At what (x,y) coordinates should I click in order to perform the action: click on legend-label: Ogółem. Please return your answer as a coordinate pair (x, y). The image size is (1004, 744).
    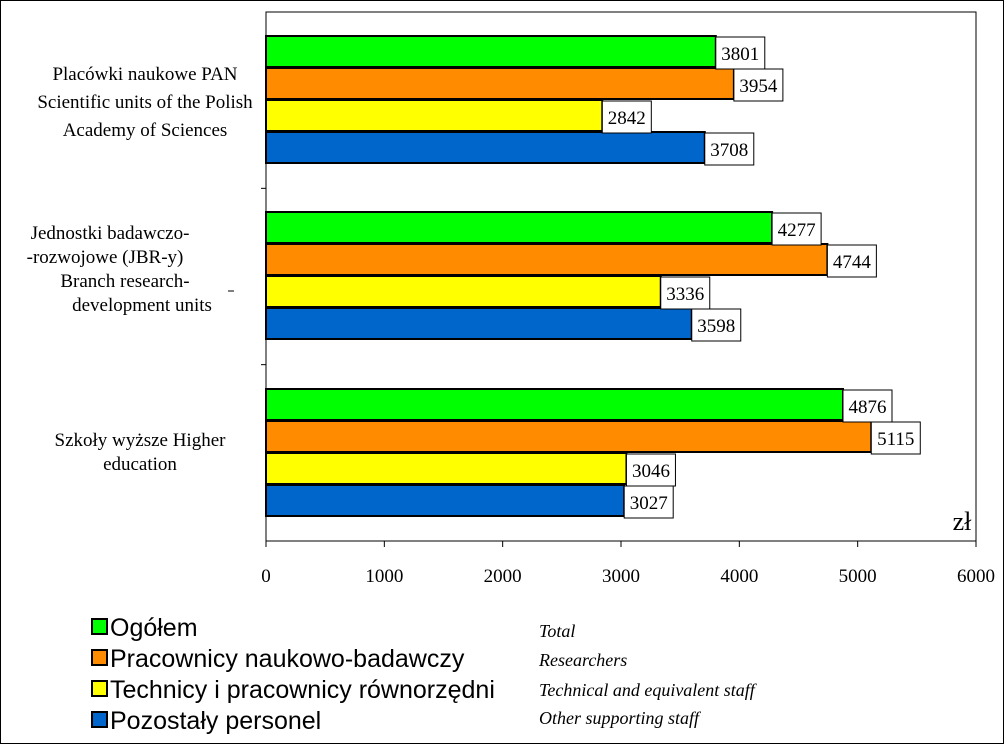
    Looking at the image, I should click on (154, 628).